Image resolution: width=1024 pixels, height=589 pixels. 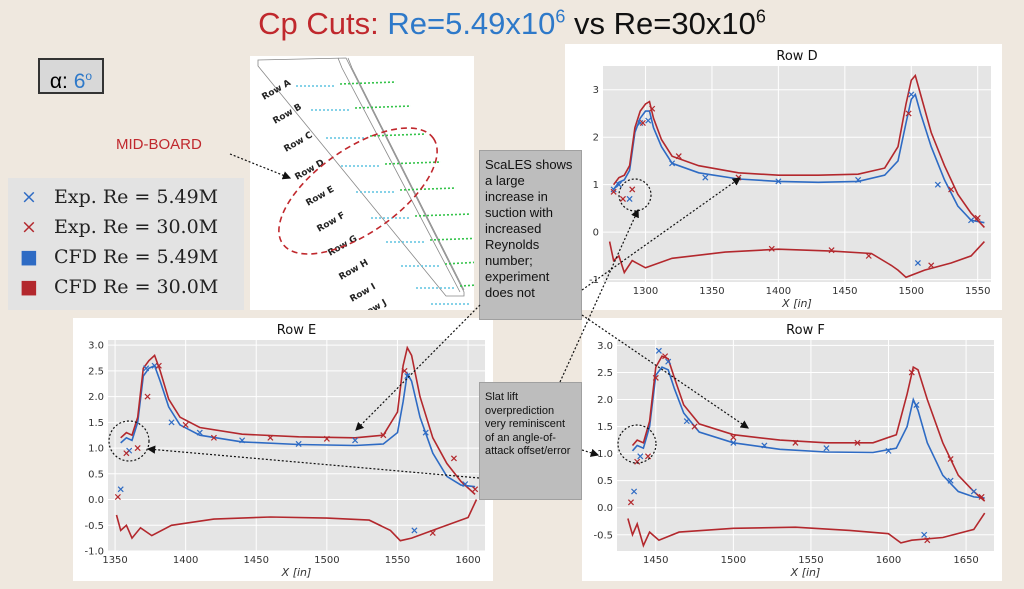 What do you see at coordinates (796, 56) in the screenshot?
I see `chart-title: Row D` at bounding box center [796, 56].